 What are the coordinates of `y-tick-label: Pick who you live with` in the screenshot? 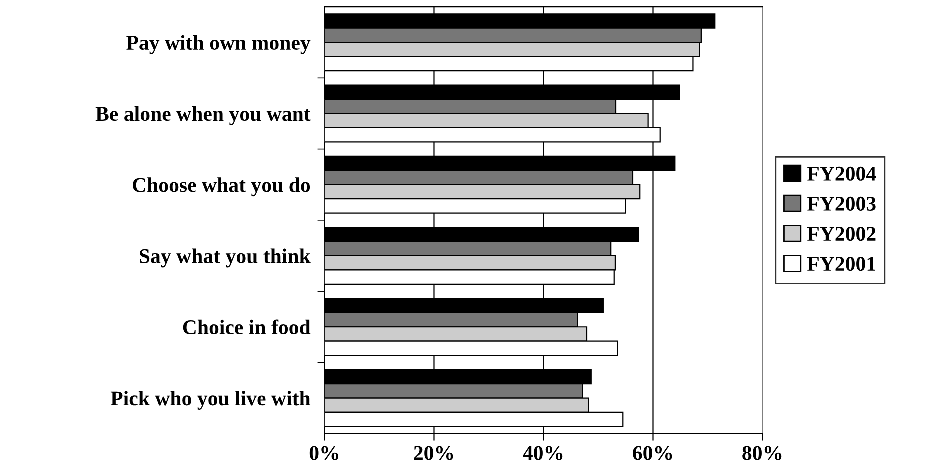 It's located at (210, 400).